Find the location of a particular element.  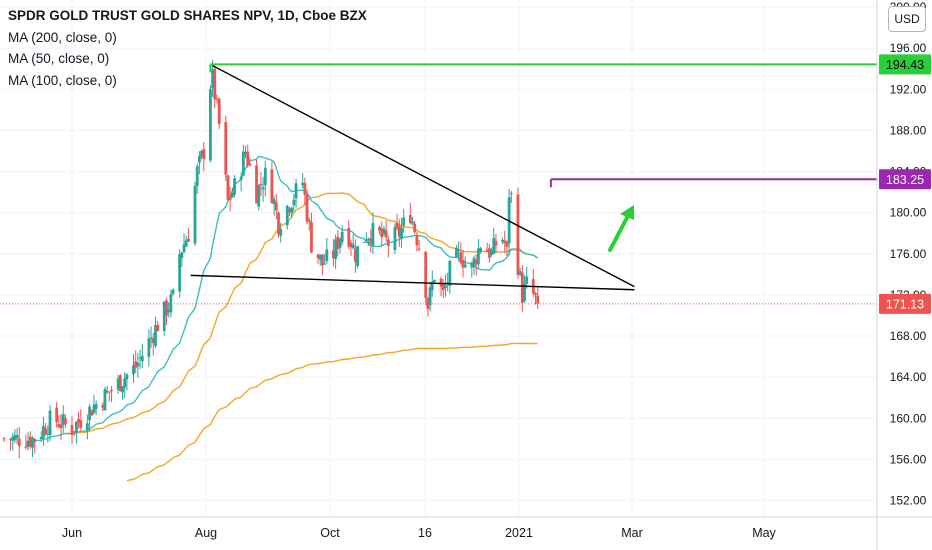

y-tick-label: 168.00 is located at coordinates (908, 336).